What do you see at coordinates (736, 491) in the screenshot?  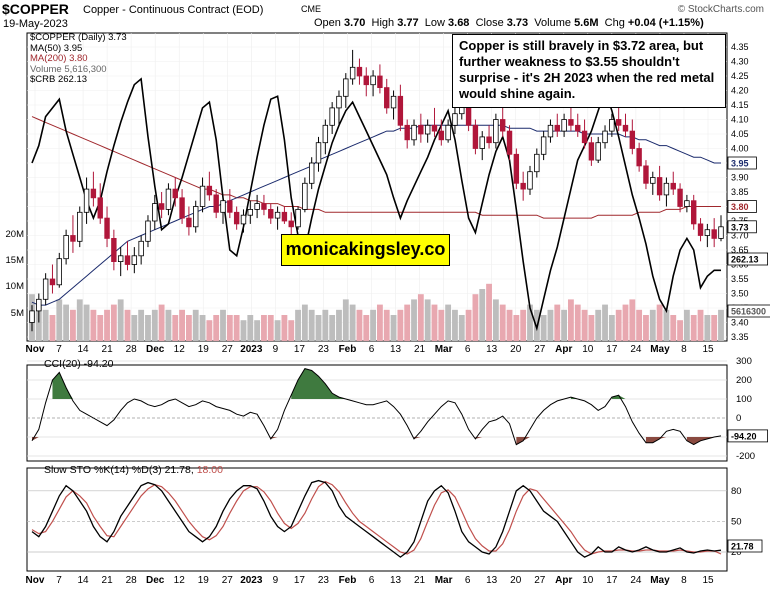 I see `sto-axis-label: 80` at bounding box center [736, 491].